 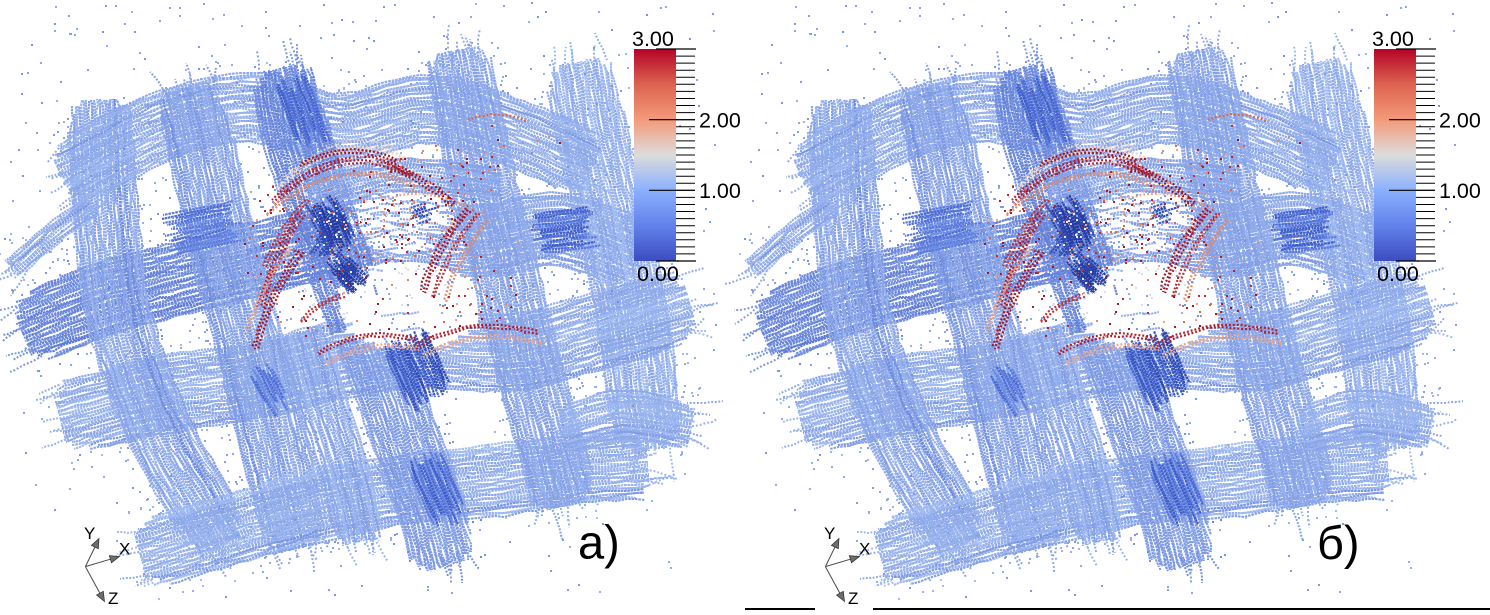 I want to click on svg-text: а), so click(x=599, y=542).